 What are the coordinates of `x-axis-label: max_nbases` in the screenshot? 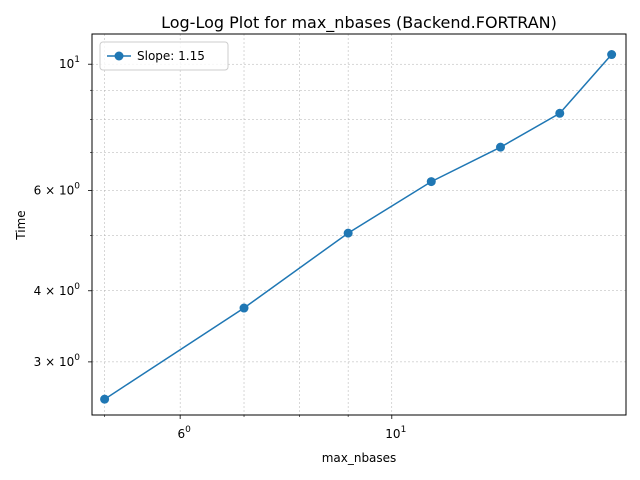 It's located at (359, 458).